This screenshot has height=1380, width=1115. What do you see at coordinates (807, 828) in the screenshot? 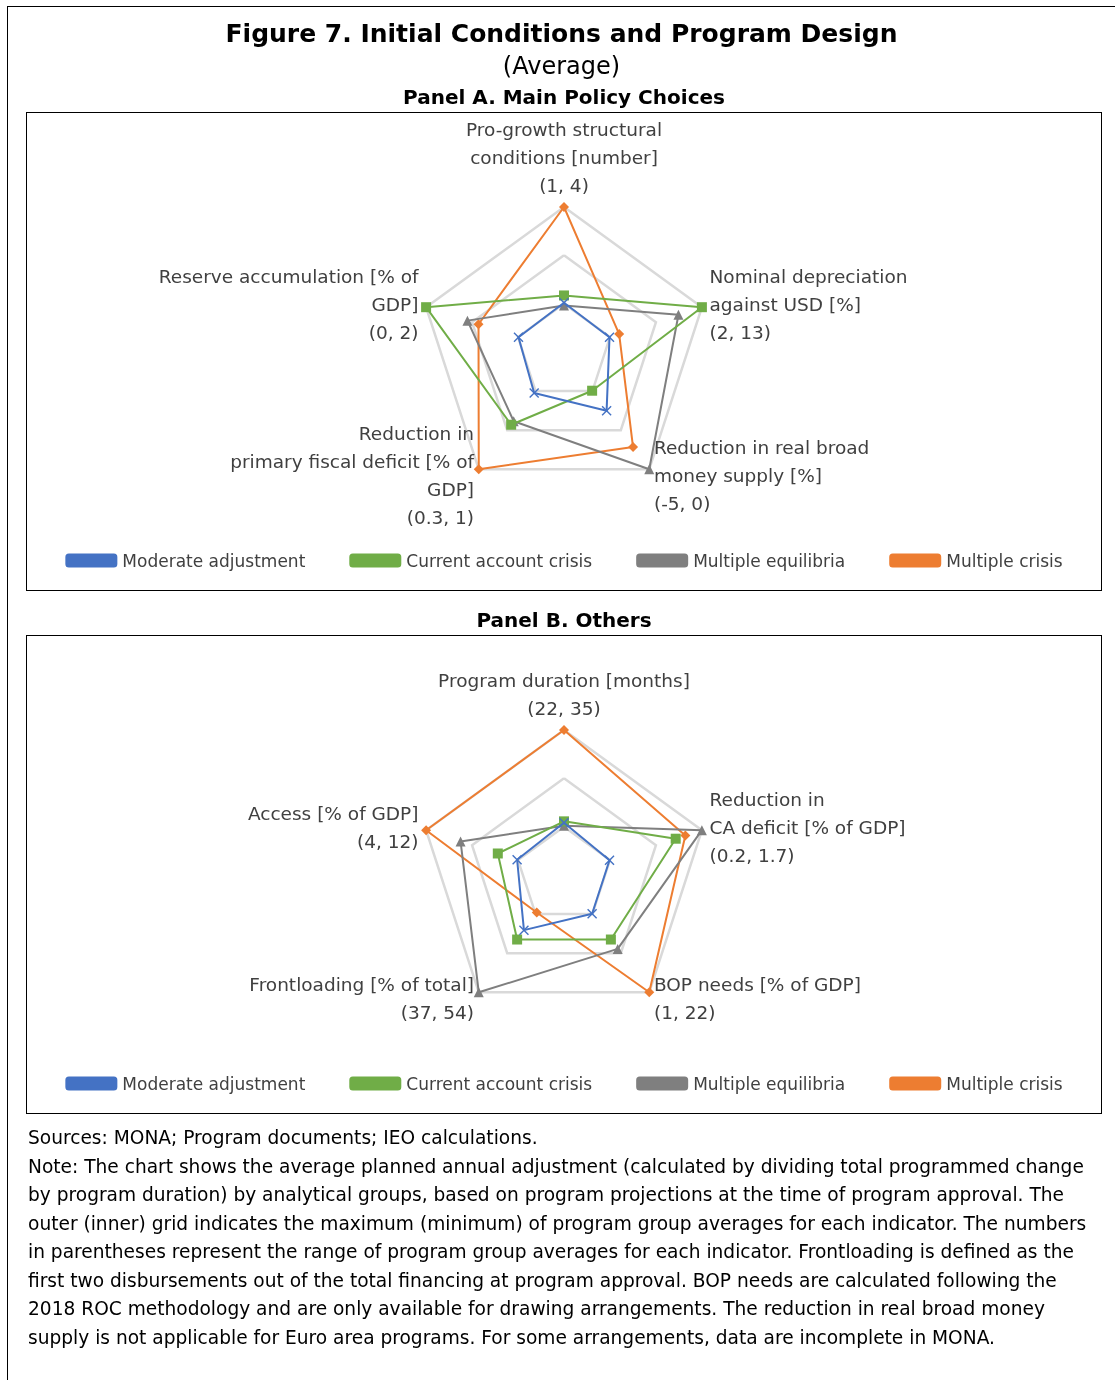
I see `spoke-label: Reduction in CA deficit [% of GDP] (0.2, 1.7)` at bounding box center [807, 828].